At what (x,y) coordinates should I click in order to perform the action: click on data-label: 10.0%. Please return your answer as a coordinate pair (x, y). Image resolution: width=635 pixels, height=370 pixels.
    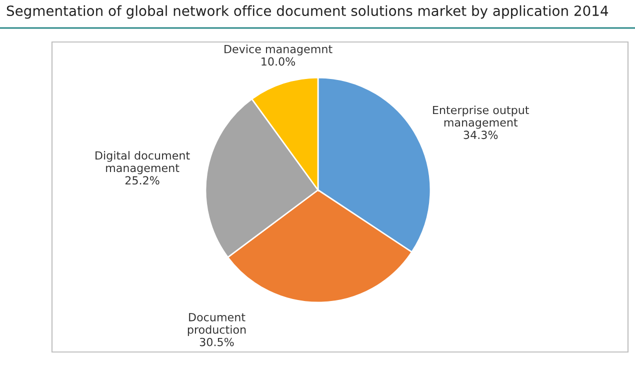
    Looking at the image, I should click on (279, 61).